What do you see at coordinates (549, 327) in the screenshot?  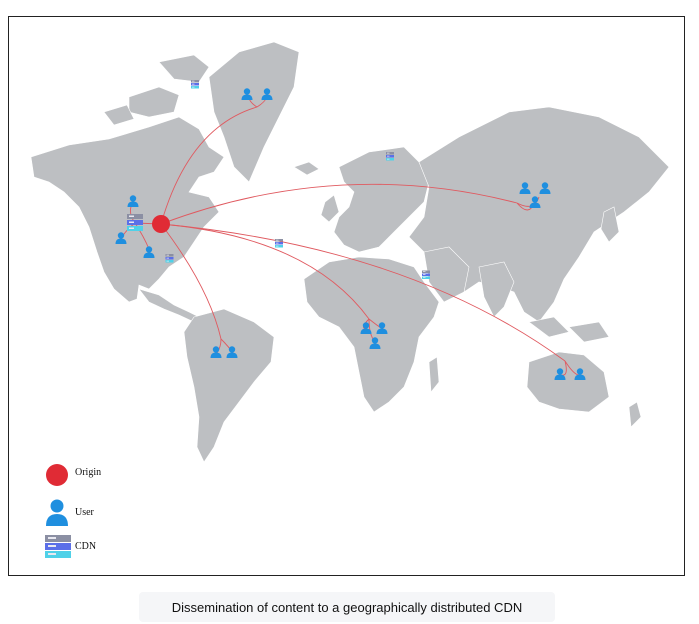 I see `sea-islands` at bounding box center [549, 327].